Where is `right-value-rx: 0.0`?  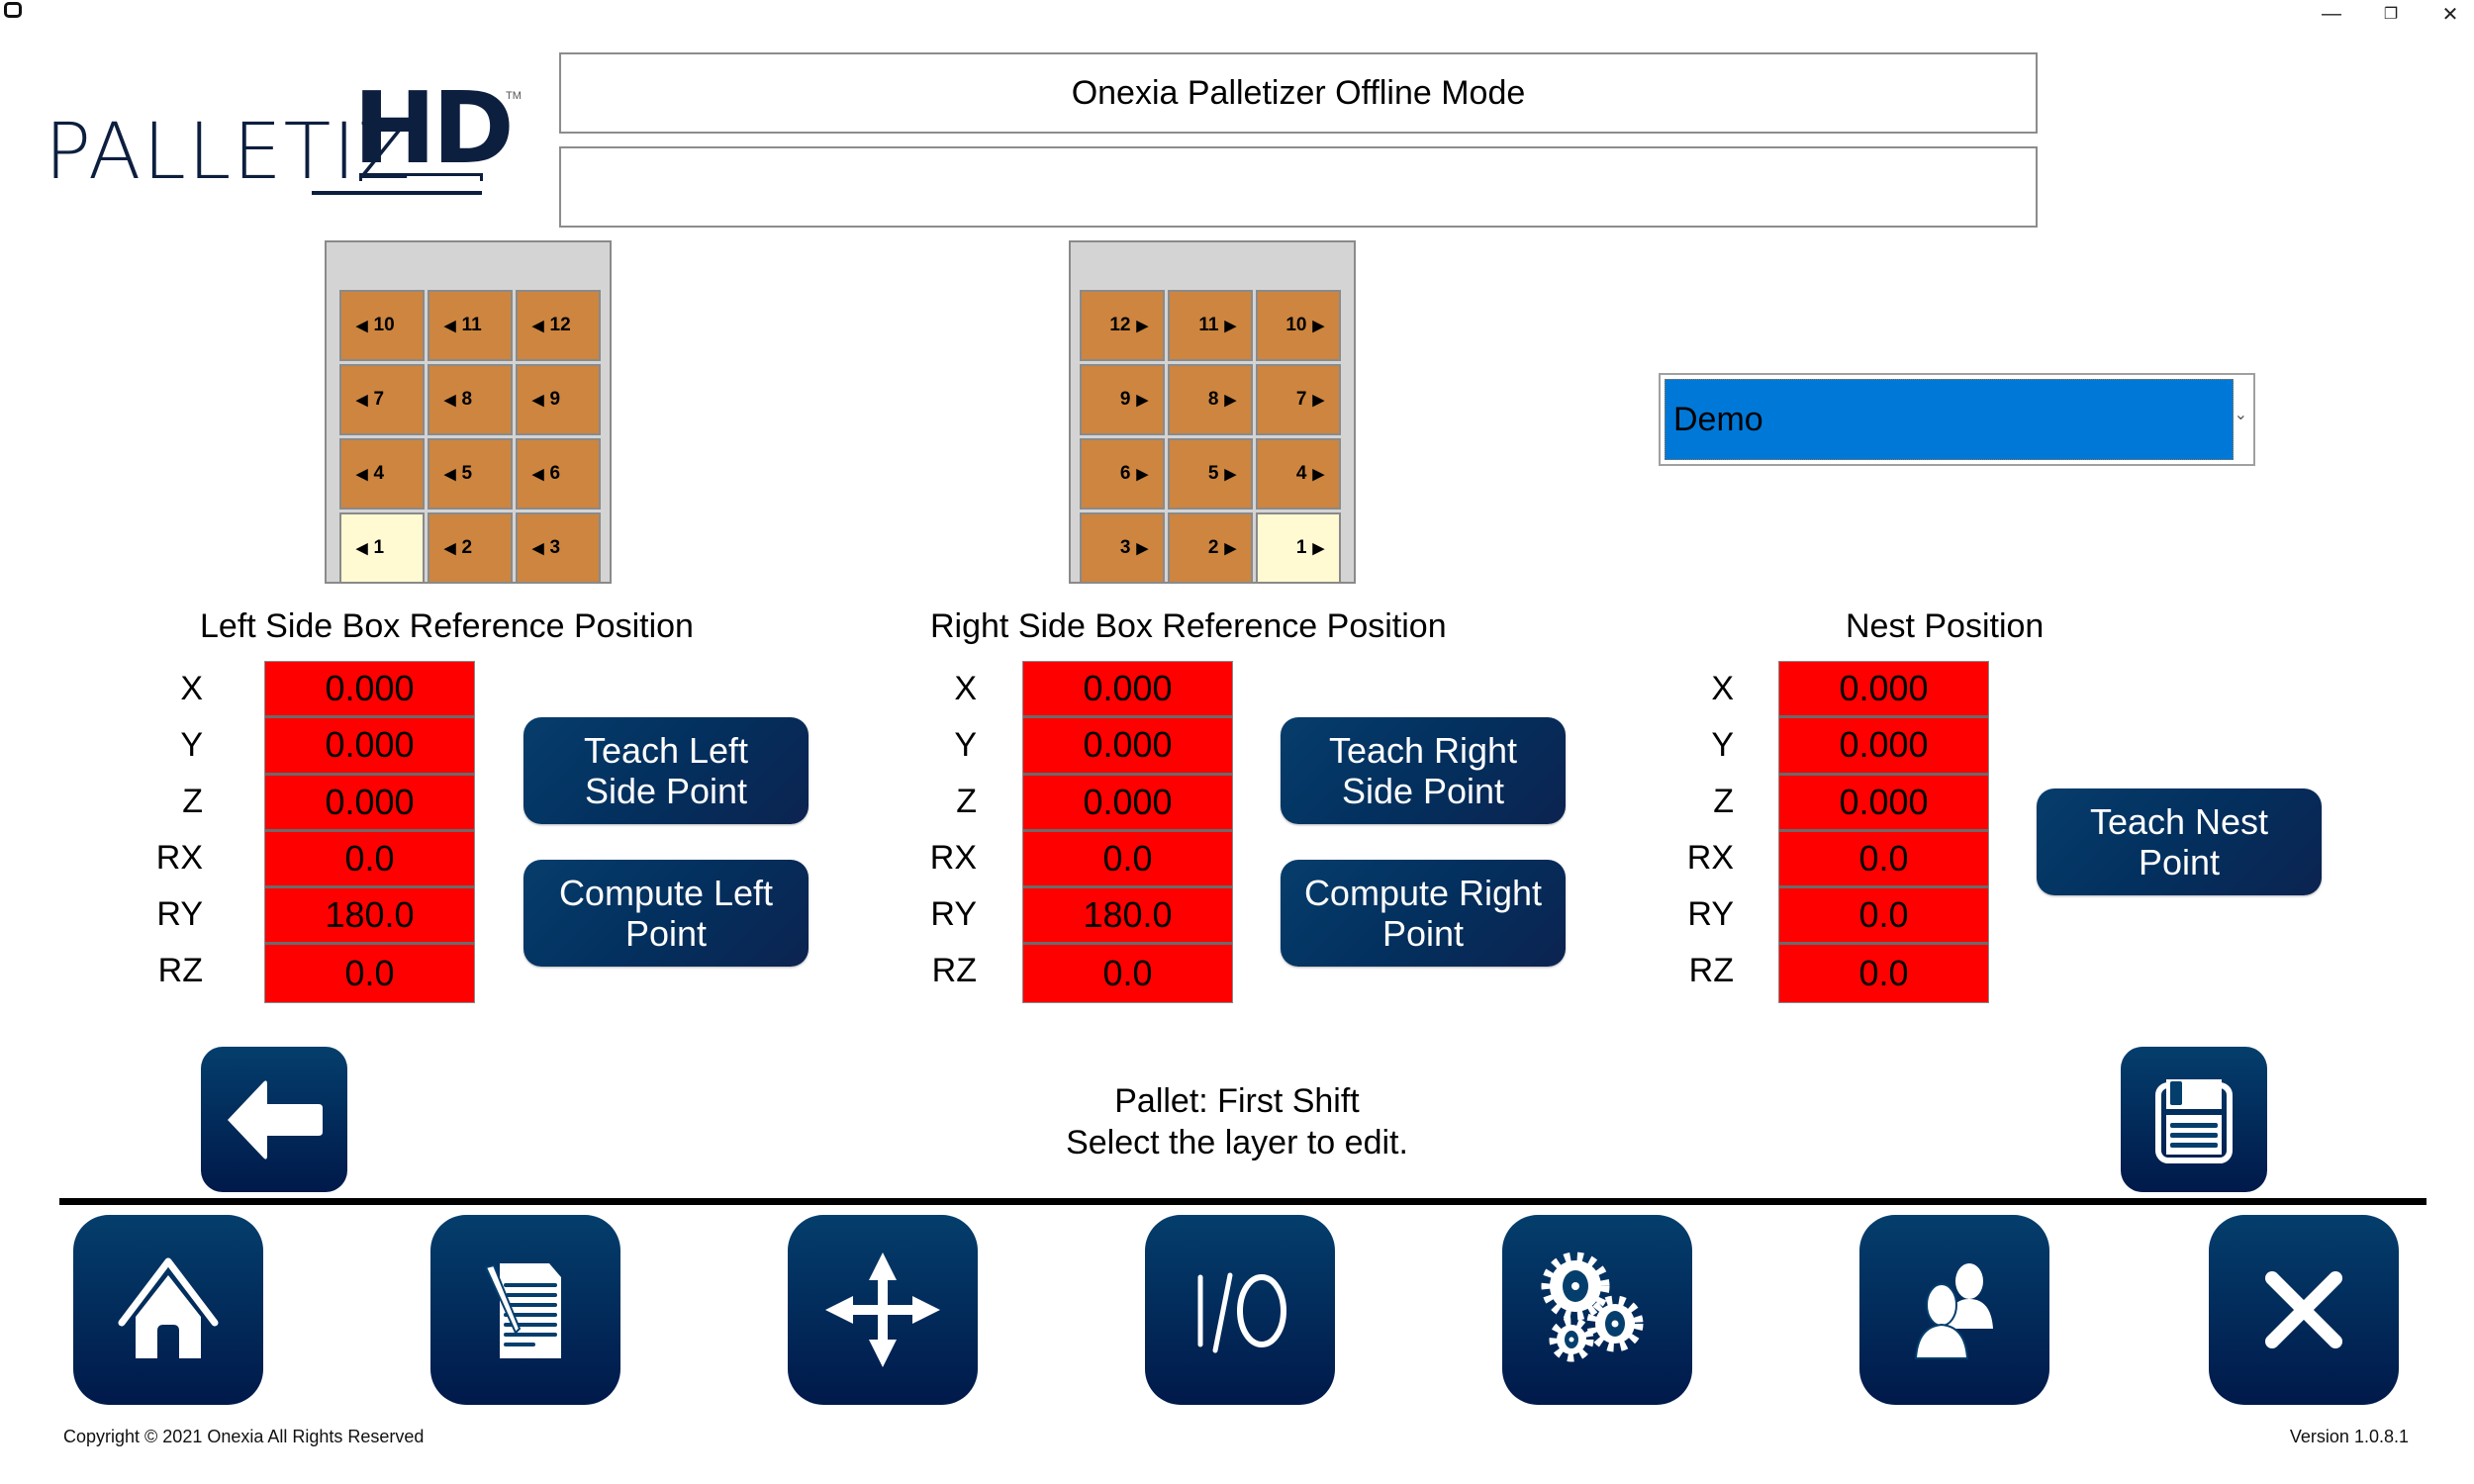 right-value-rx: 0.0 is located at coordinates (1128, 860).